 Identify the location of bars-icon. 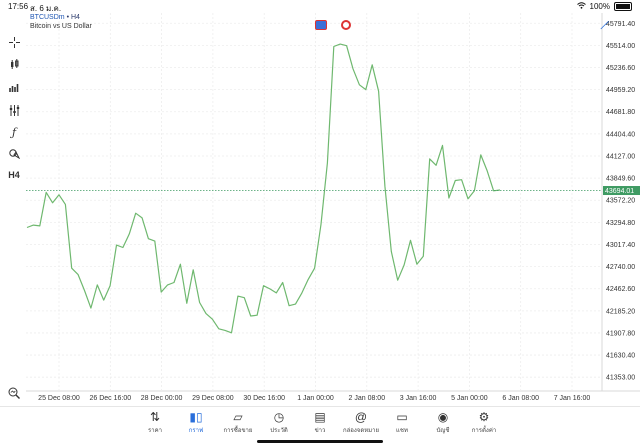
(14, 87).